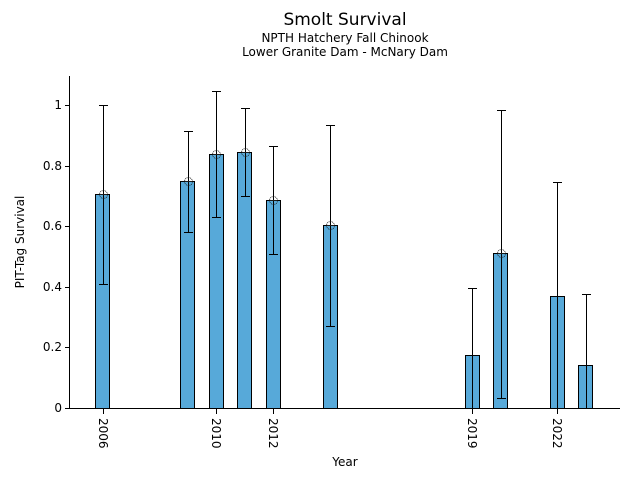  Describe the element at coordinates (52, 165) in the screenshot. I see `y-tick-label: 0.8` at that location.